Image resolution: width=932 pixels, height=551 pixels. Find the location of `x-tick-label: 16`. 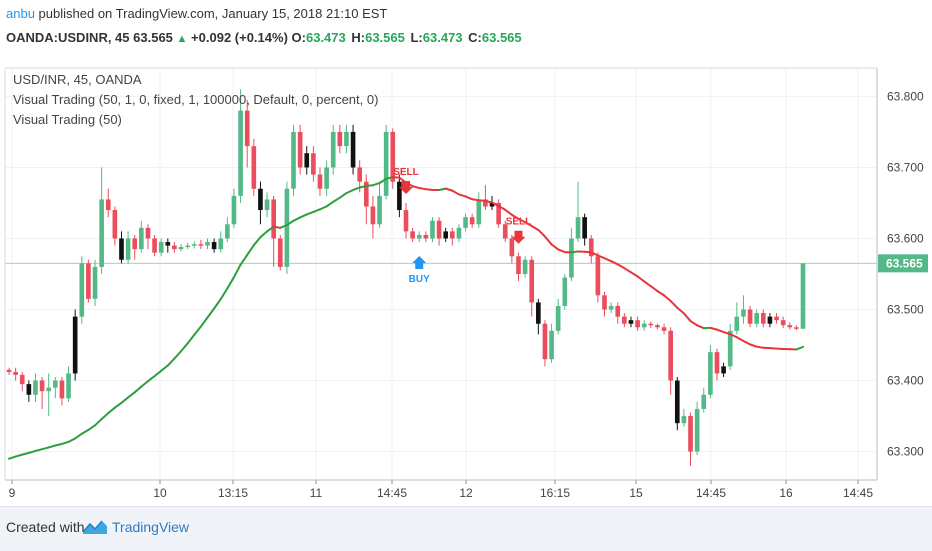

x-tick-label: 16 is located at coordinates (786, 493).